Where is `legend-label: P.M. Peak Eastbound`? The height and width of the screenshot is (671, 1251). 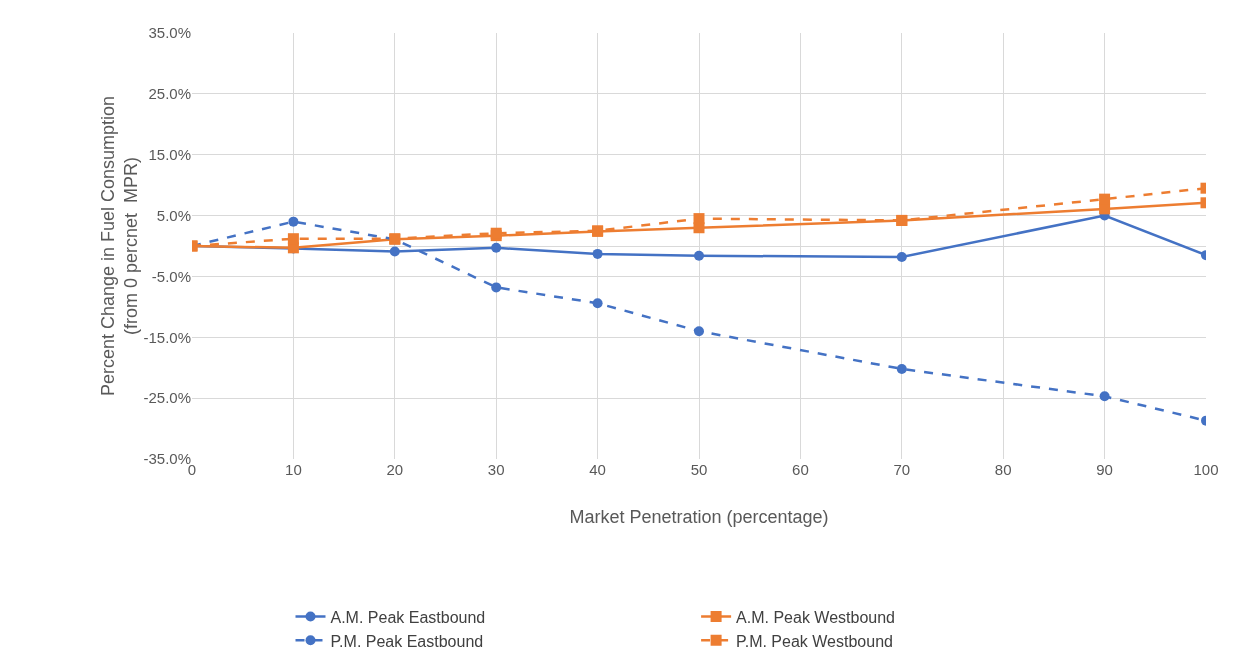
legend-label: P.M. Peak Eastbound is located at coordinates (407, 641).